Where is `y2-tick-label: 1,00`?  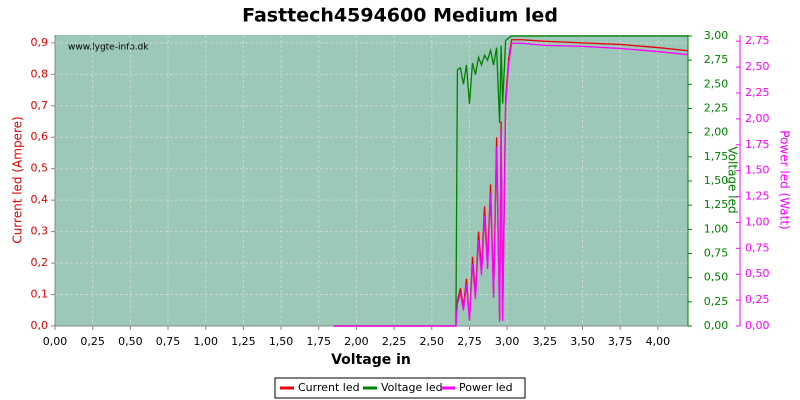 y2-tick-label: 1,00 is located at coordinates (716, 228).